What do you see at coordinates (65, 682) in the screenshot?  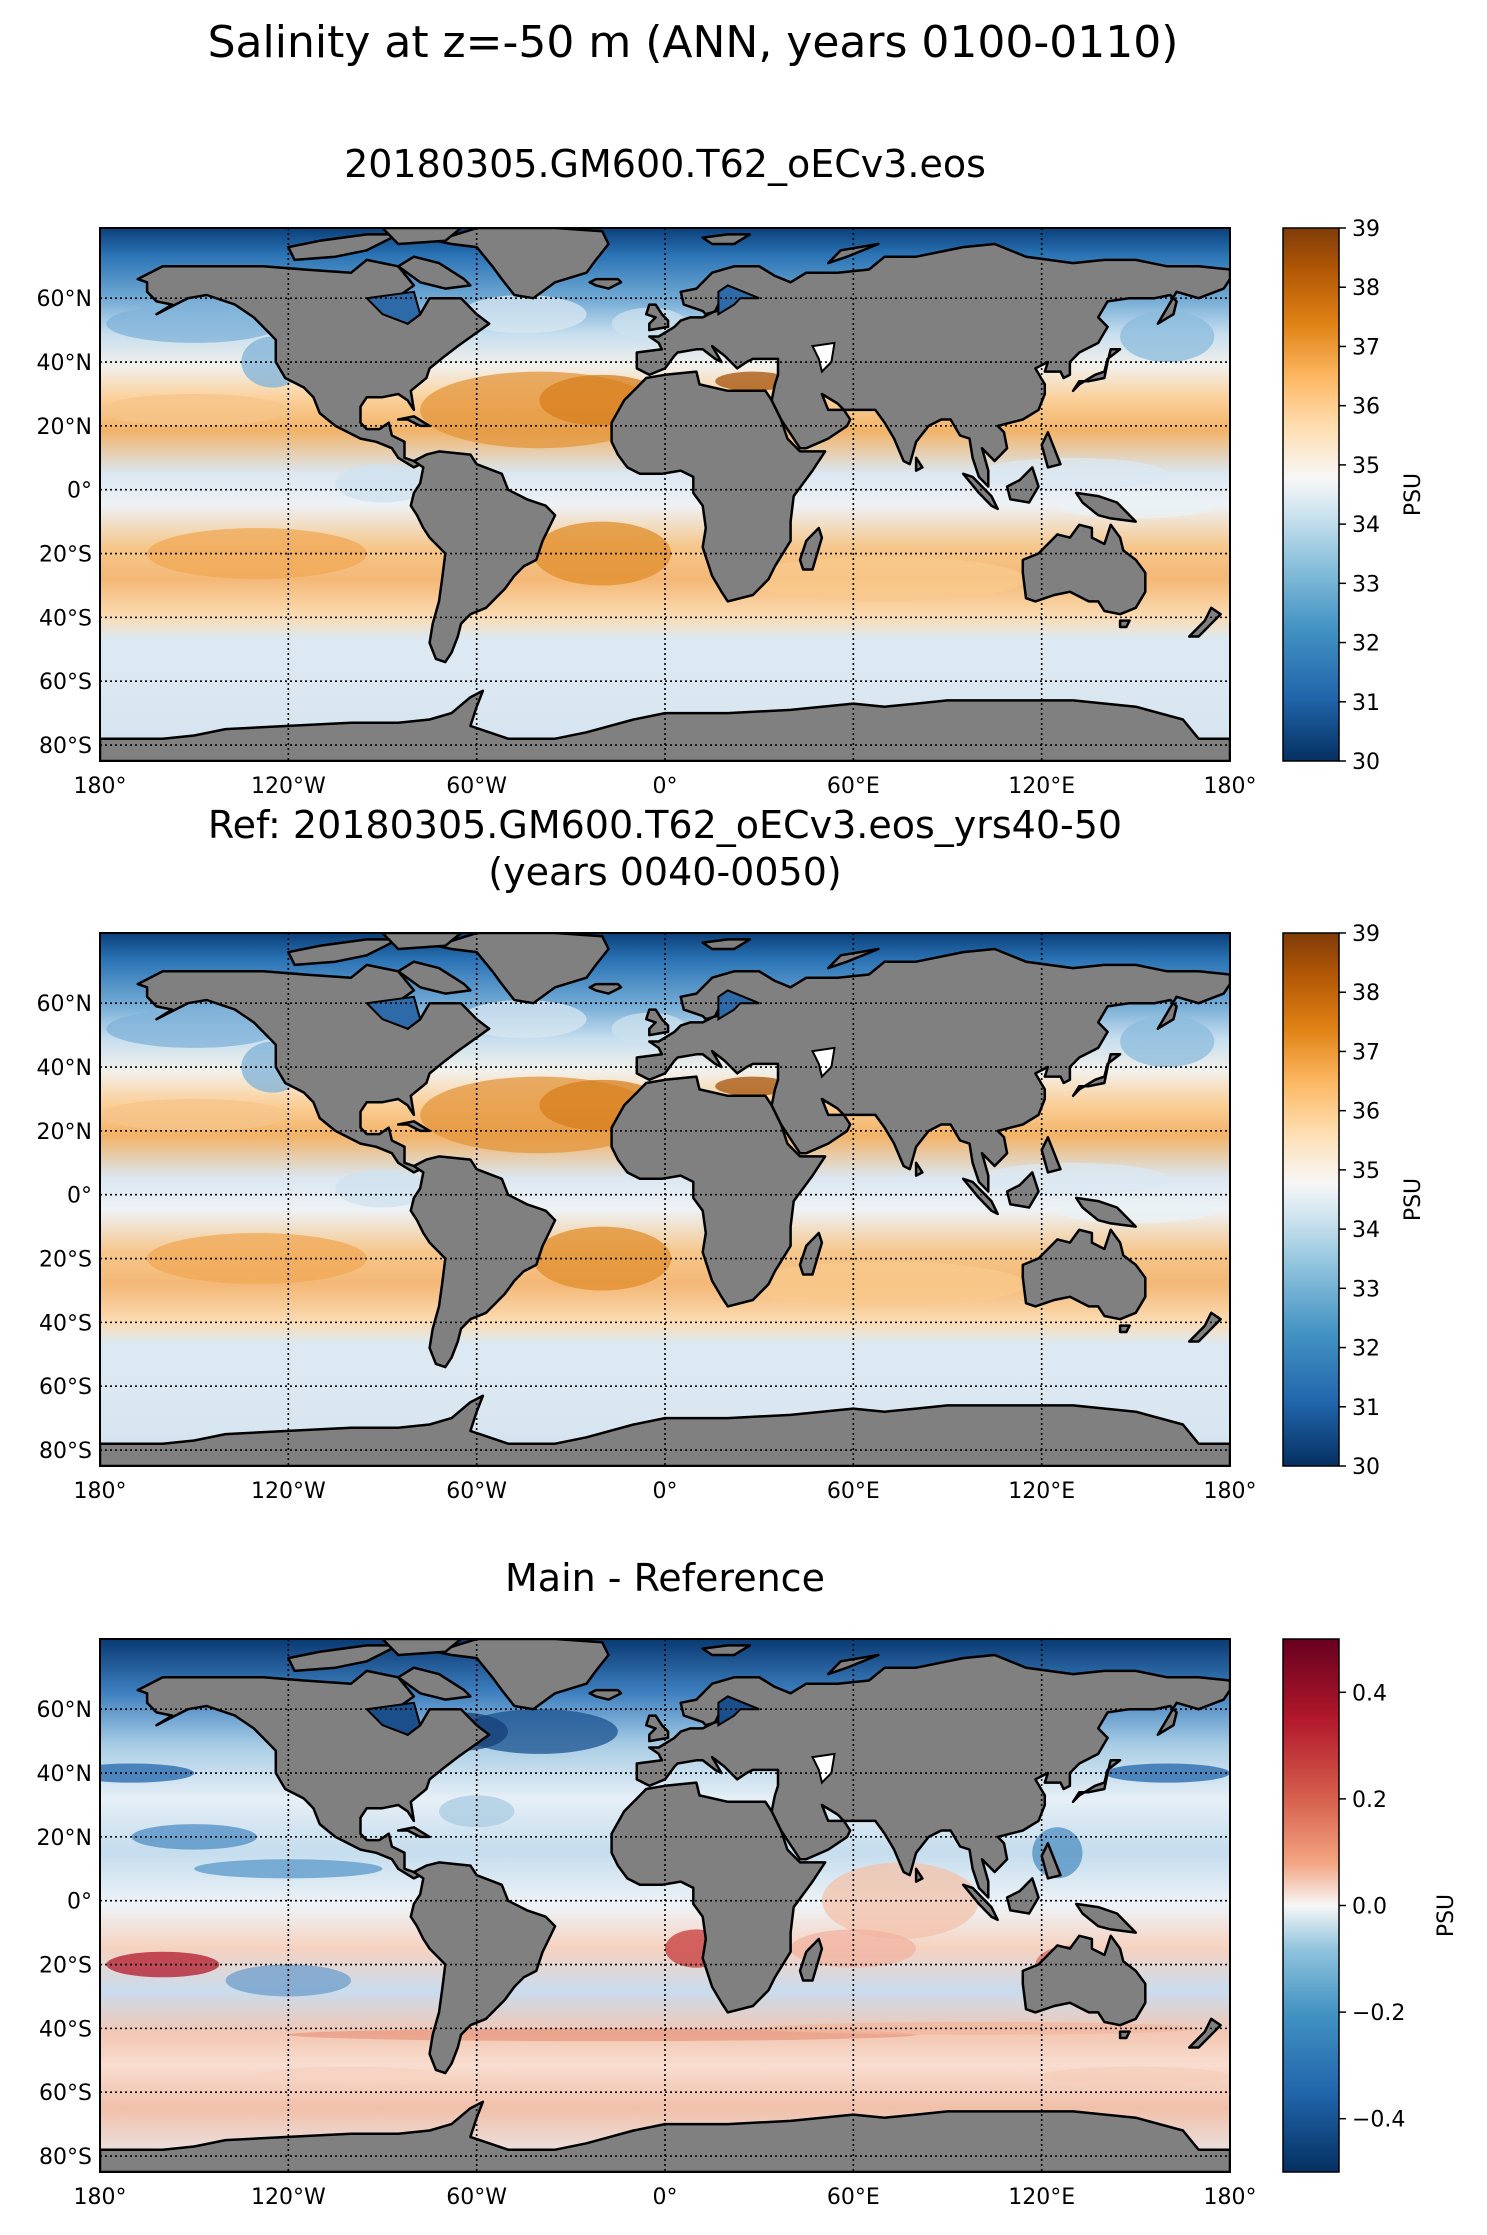 I see `lat-tick-label: 60°S` at bounding box center [65, 682].